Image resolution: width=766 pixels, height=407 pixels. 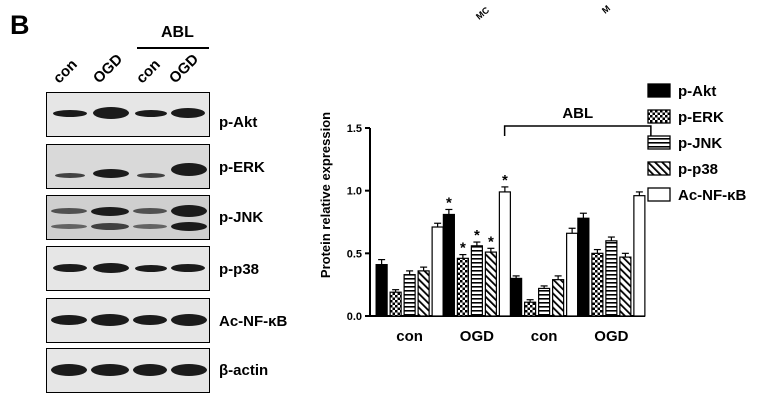 I want to click on legend-swatch-p-erk, so click(x=659, y=116).